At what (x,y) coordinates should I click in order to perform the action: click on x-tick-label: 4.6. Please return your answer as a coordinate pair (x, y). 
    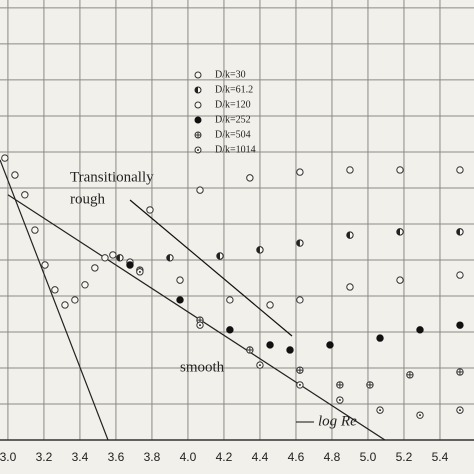
    Looking at the image, I should click on (296, 457).